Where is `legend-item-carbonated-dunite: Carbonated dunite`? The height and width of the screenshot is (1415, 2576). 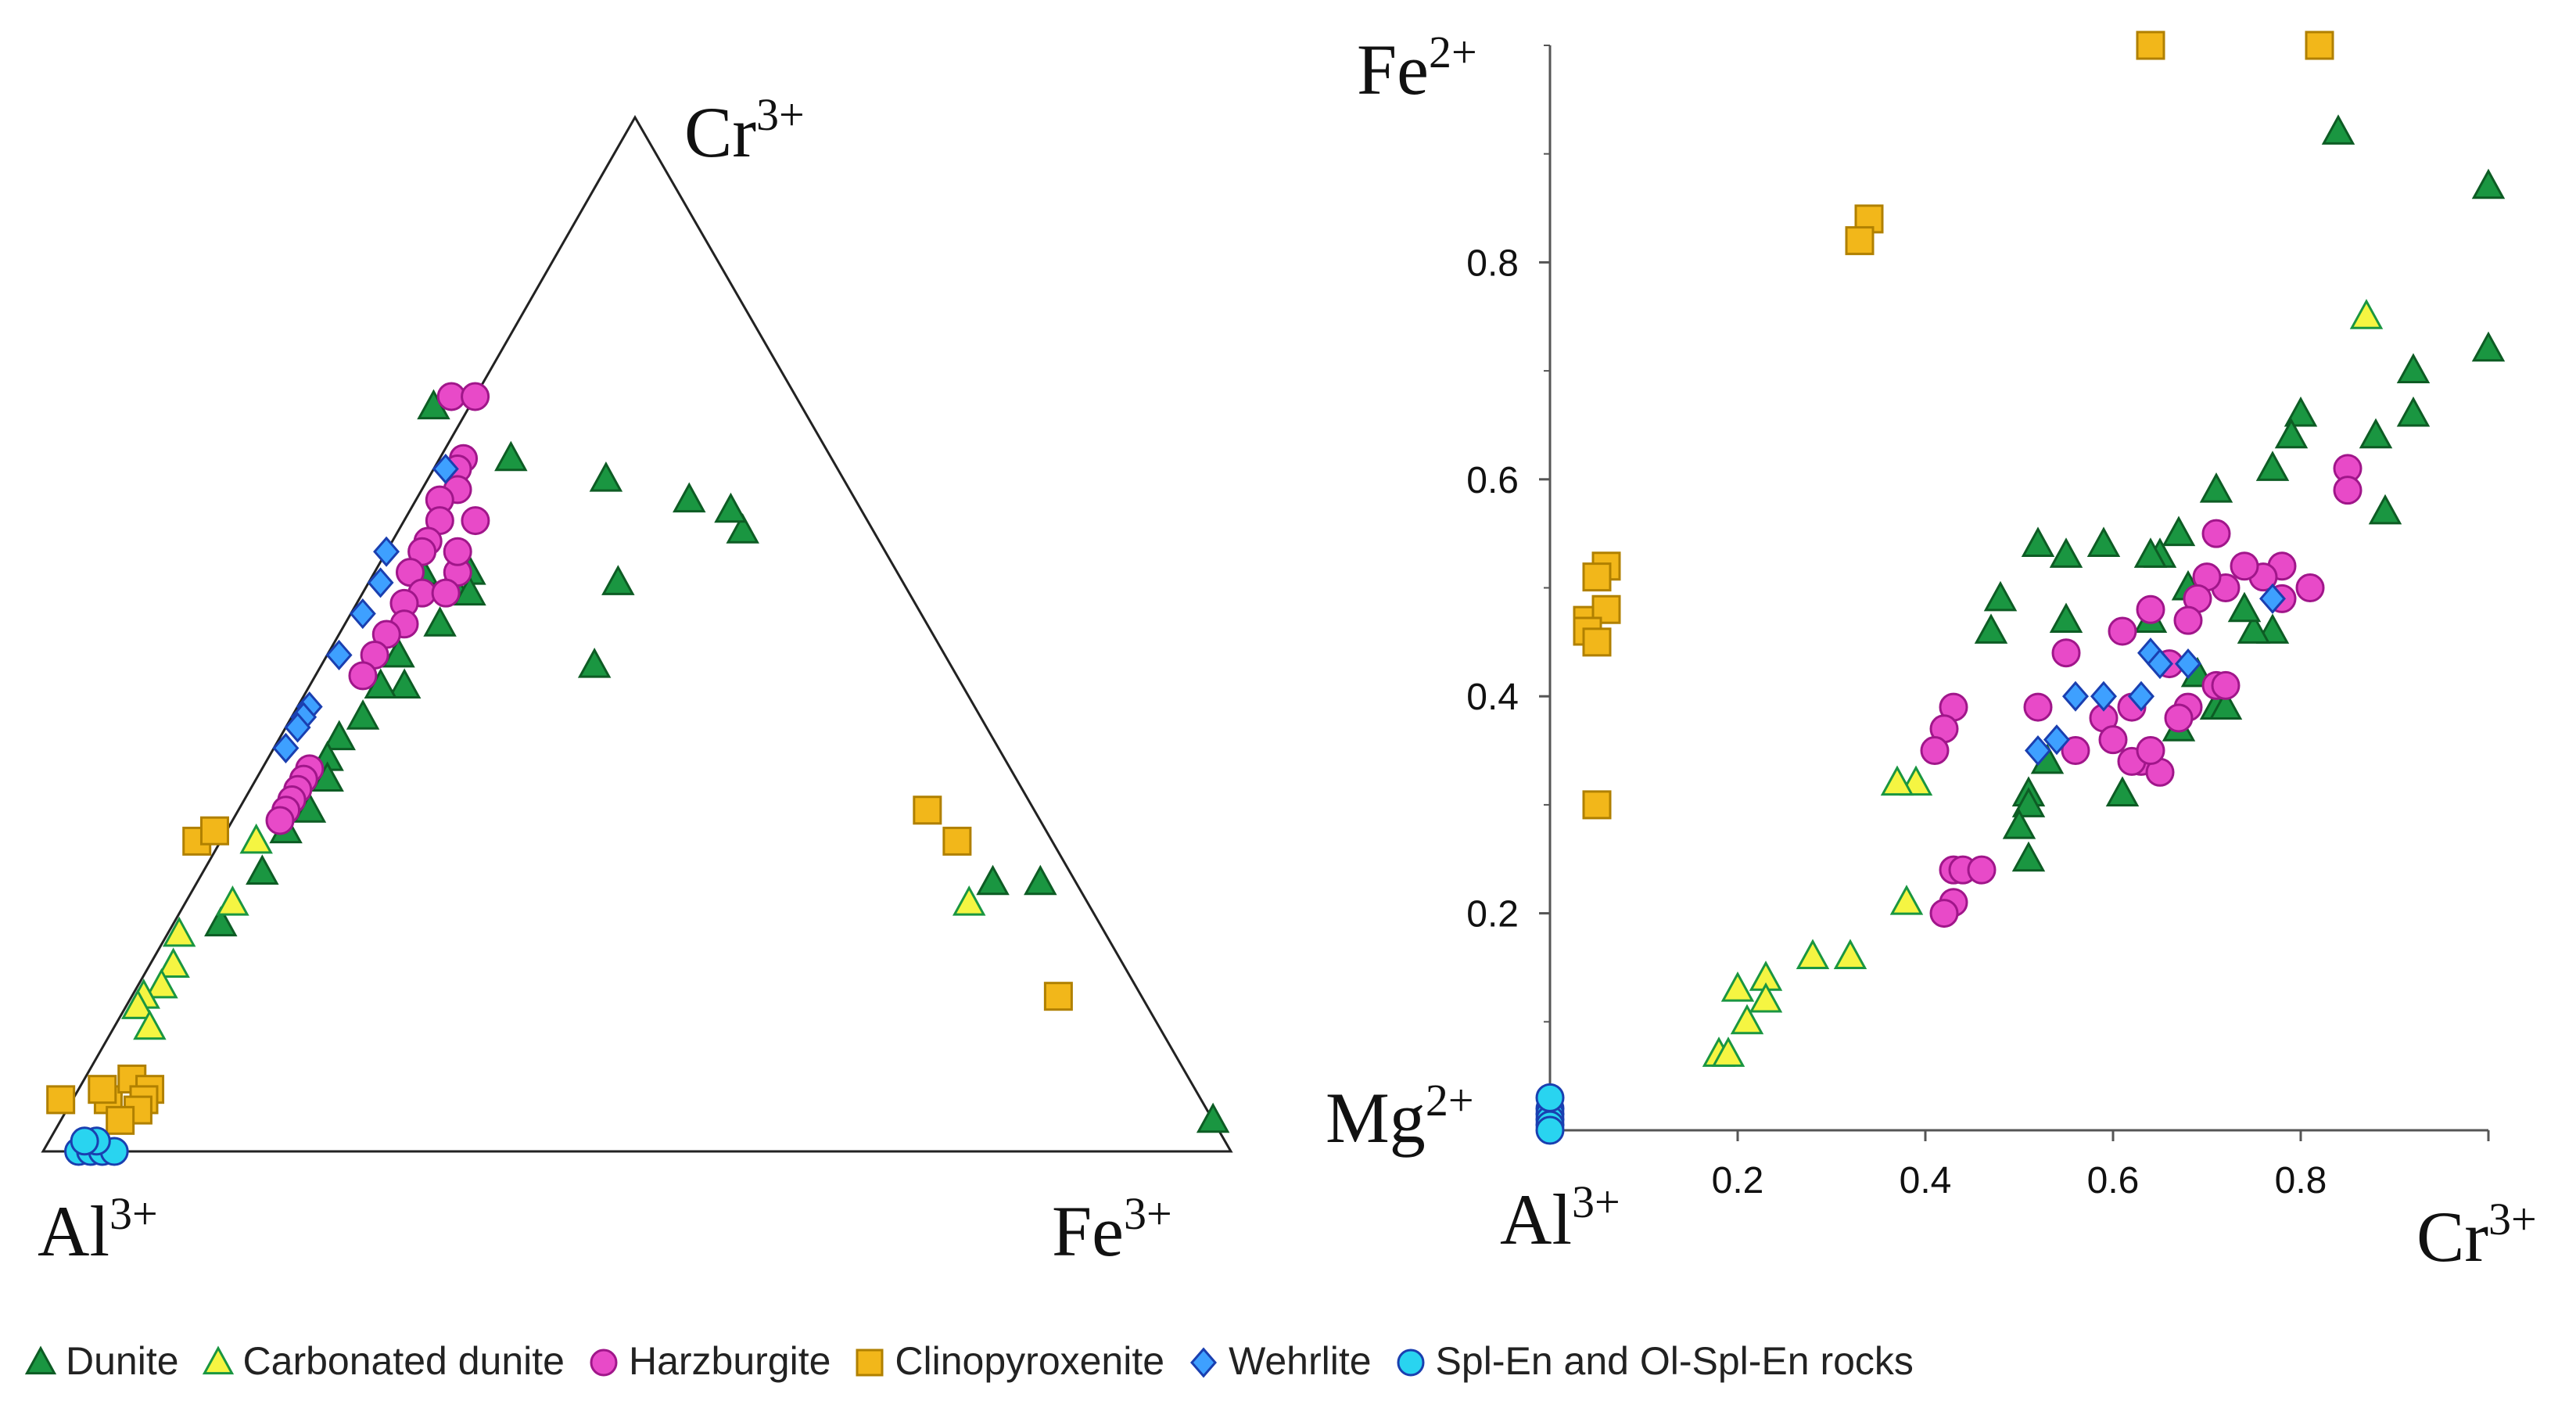 legend-item-carbonated-dunite: Carbonated dunite is located at coordinates (383, 1361).